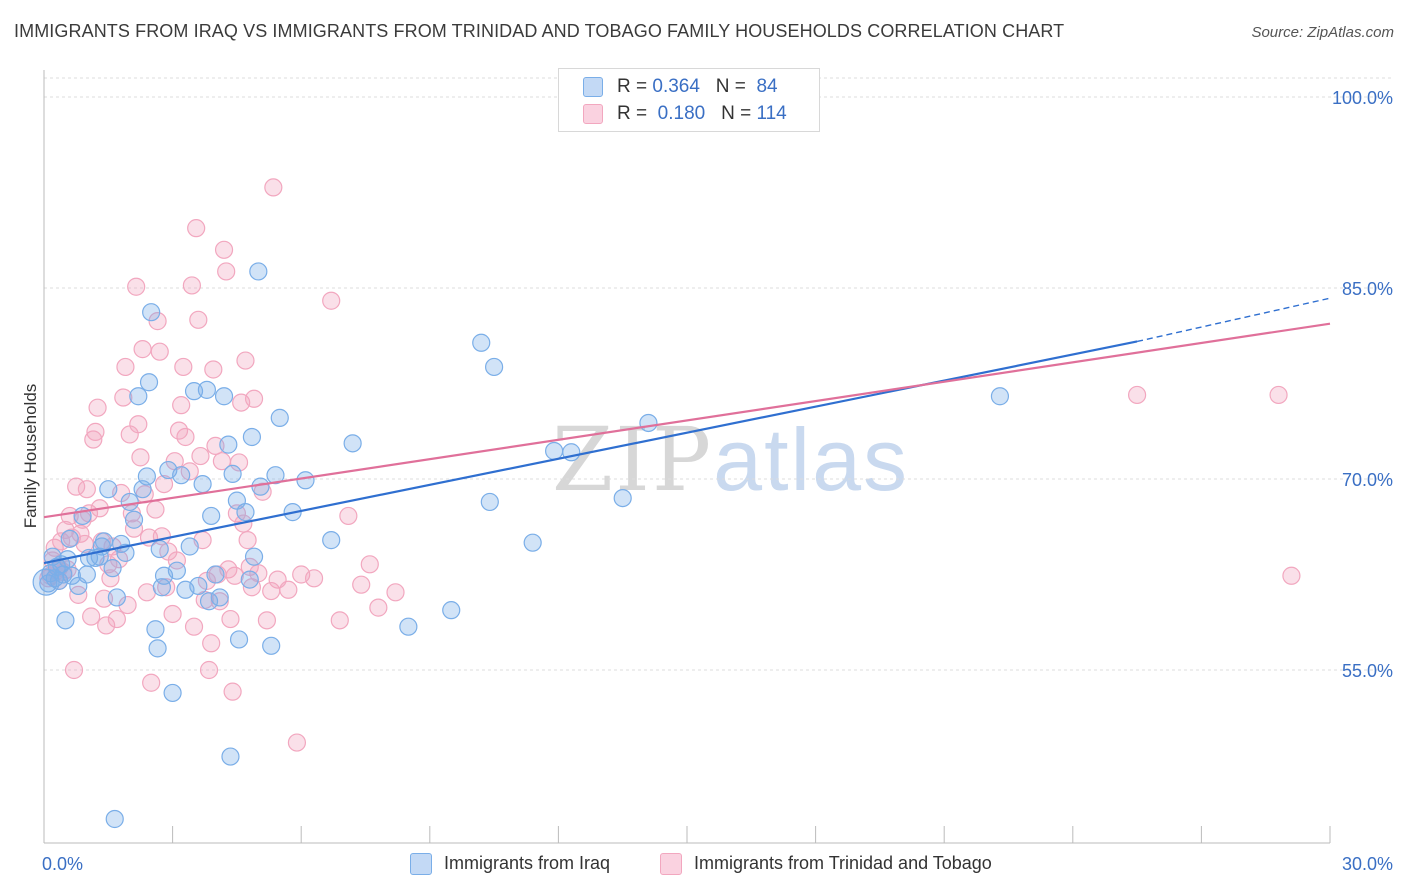  I want to click on legend-iraq-text: R = 0.364 N = 84, so click(697, 86).